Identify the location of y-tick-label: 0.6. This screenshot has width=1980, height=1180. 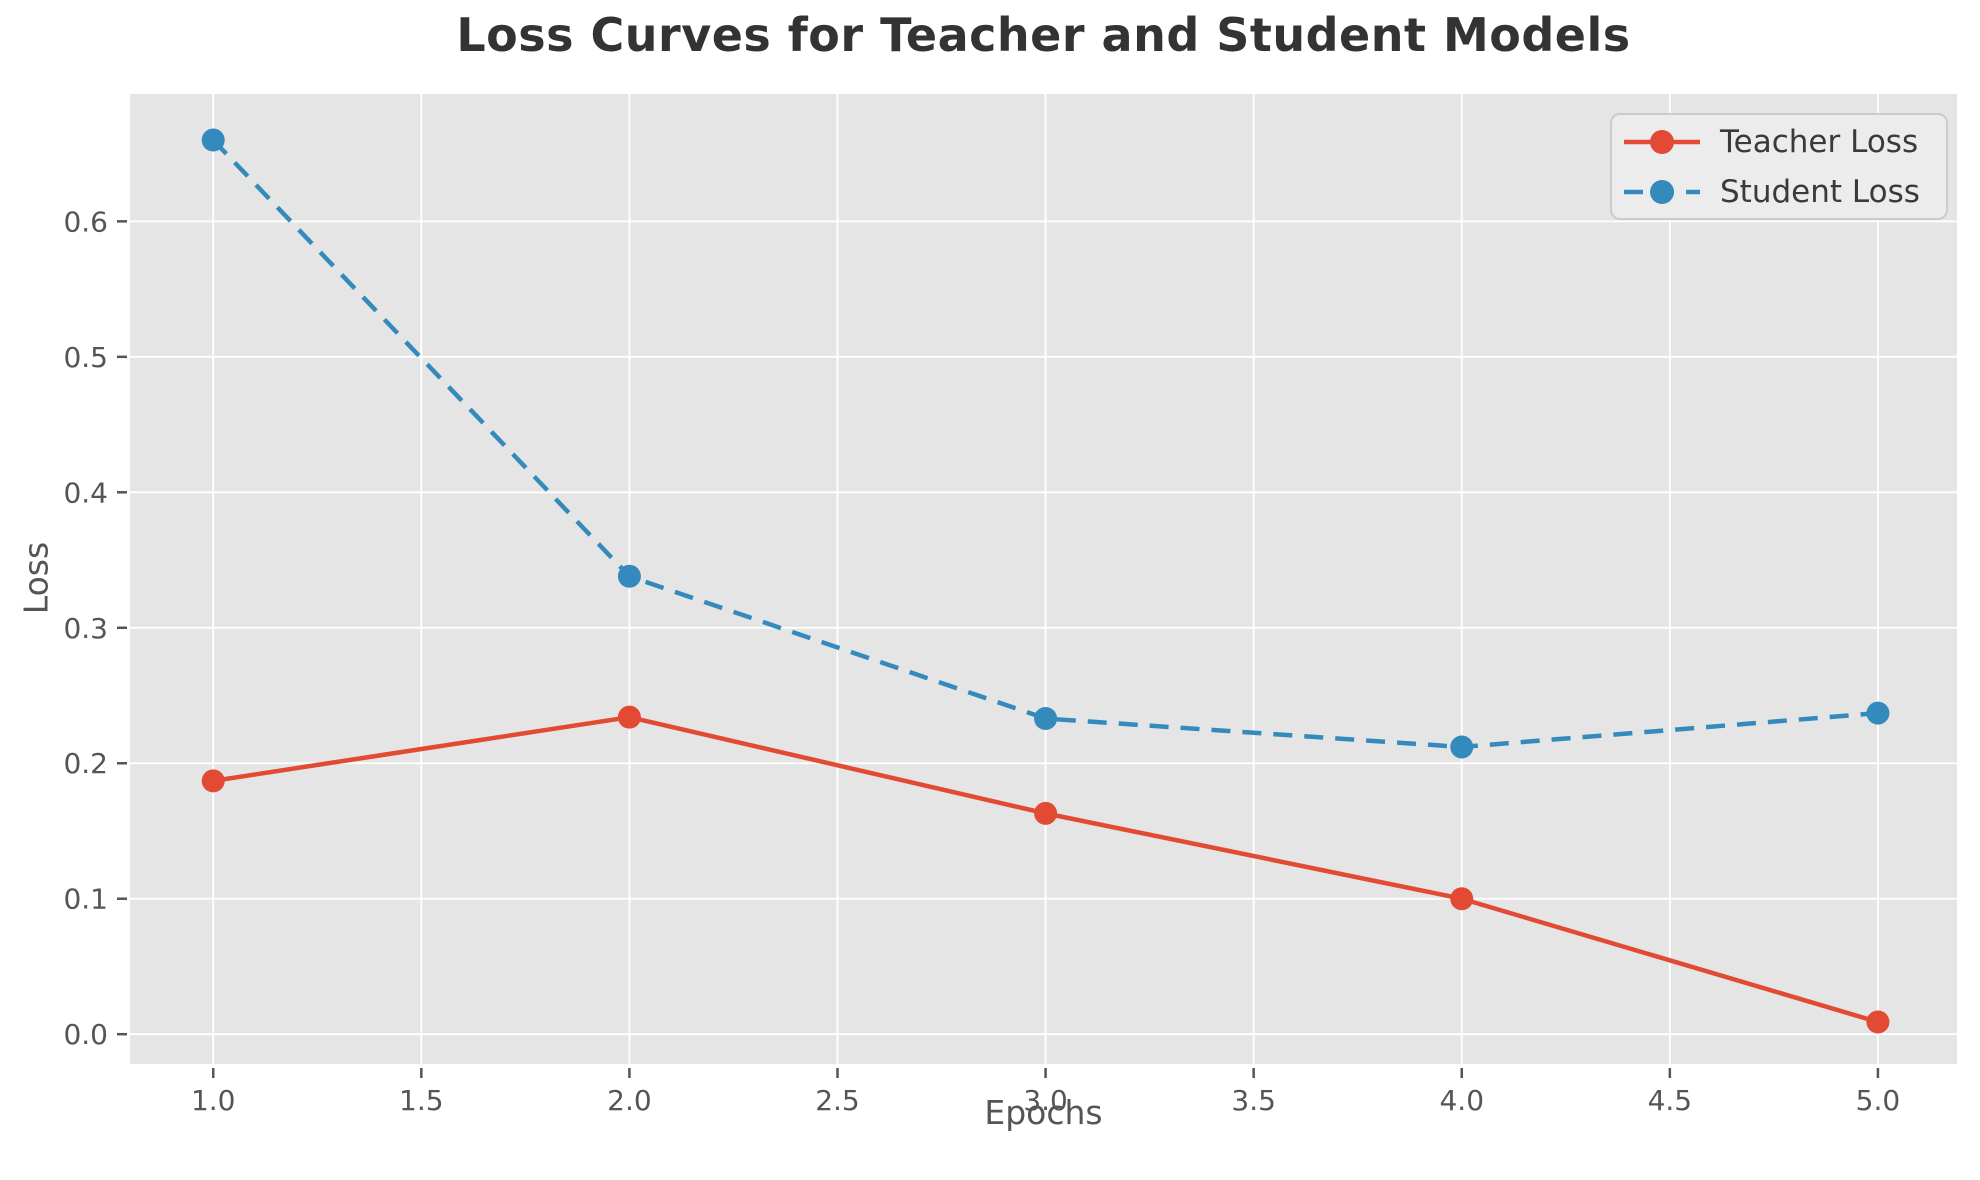
(85, 221).